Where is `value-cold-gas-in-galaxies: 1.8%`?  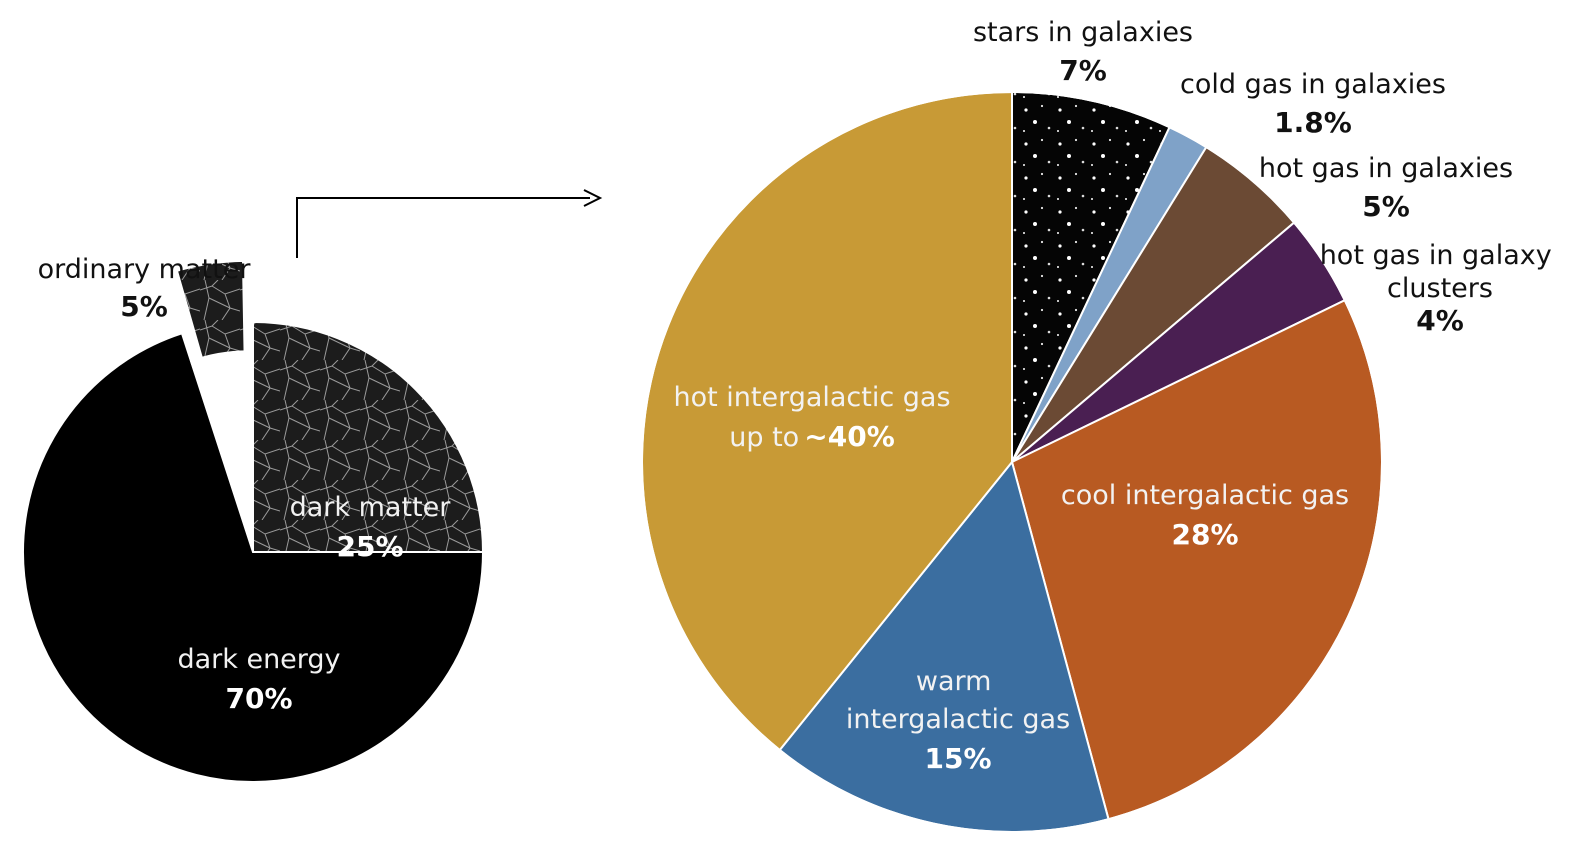 value-cold-gas-in-galaxies: 1.8% is located at coordinates (1313, 122).